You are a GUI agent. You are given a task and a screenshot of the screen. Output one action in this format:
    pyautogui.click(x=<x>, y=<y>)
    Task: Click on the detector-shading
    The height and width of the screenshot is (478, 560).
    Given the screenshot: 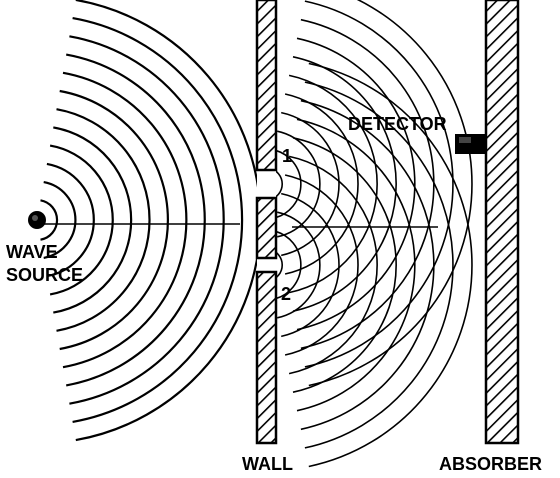 What is the action you would take?
    pyautogui.click(x=465, y=140)
    